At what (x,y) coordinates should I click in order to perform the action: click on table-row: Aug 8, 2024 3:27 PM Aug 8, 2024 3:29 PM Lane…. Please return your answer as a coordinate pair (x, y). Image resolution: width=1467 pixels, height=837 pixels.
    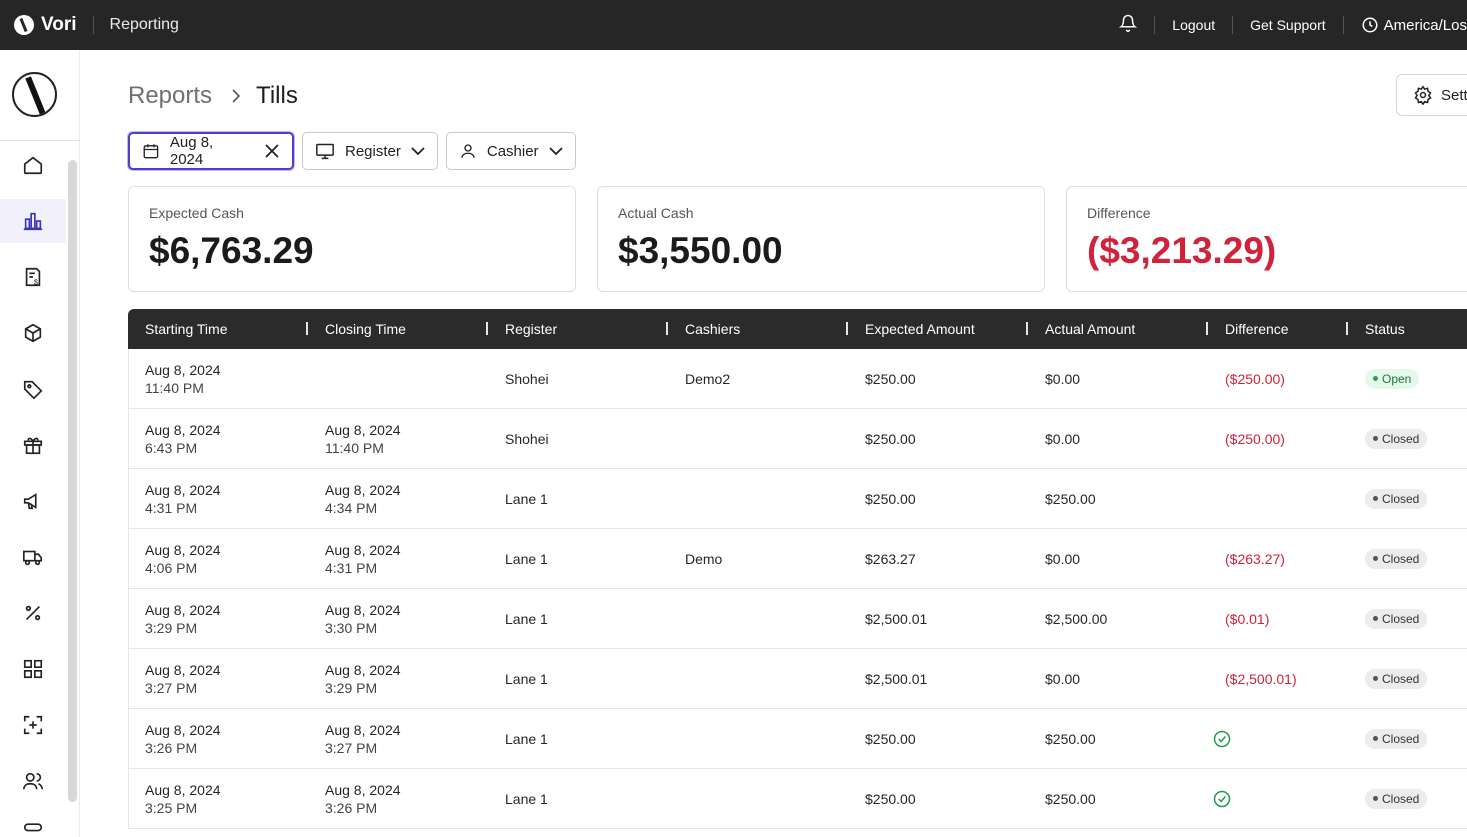
    Looking at the image, I should click on (797, 679).